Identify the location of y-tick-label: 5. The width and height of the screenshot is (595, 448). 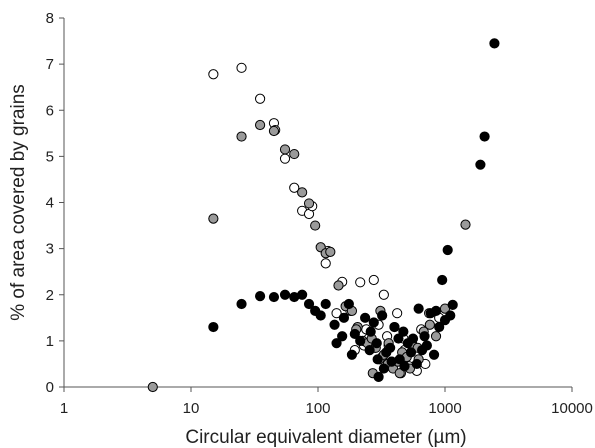
(50, 156).